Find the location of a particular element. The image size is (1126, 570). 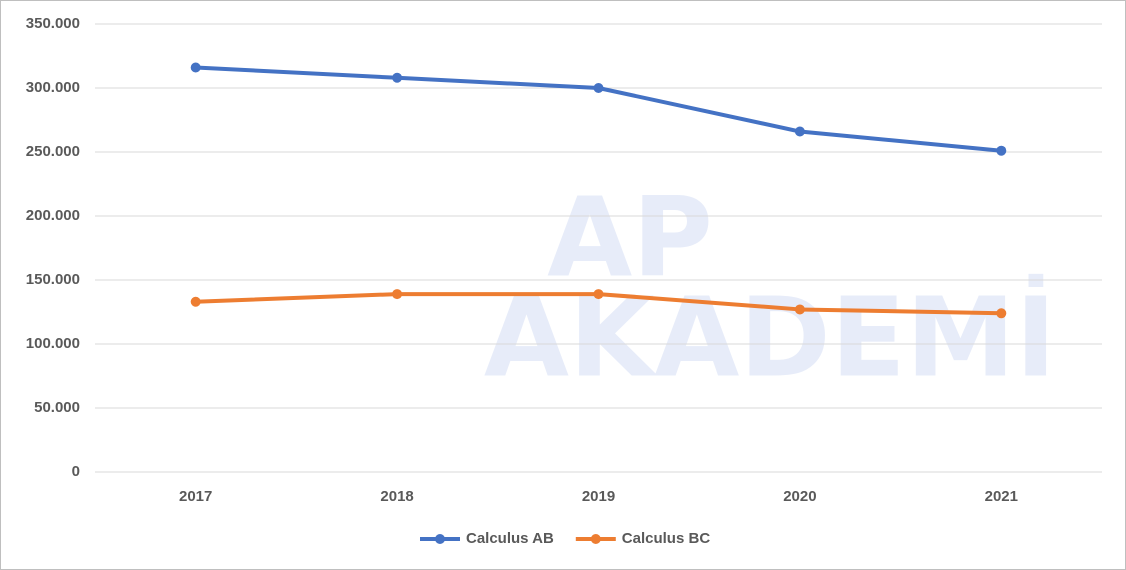

y-tick-label: 300.000 is located at coordinates (53, 87).